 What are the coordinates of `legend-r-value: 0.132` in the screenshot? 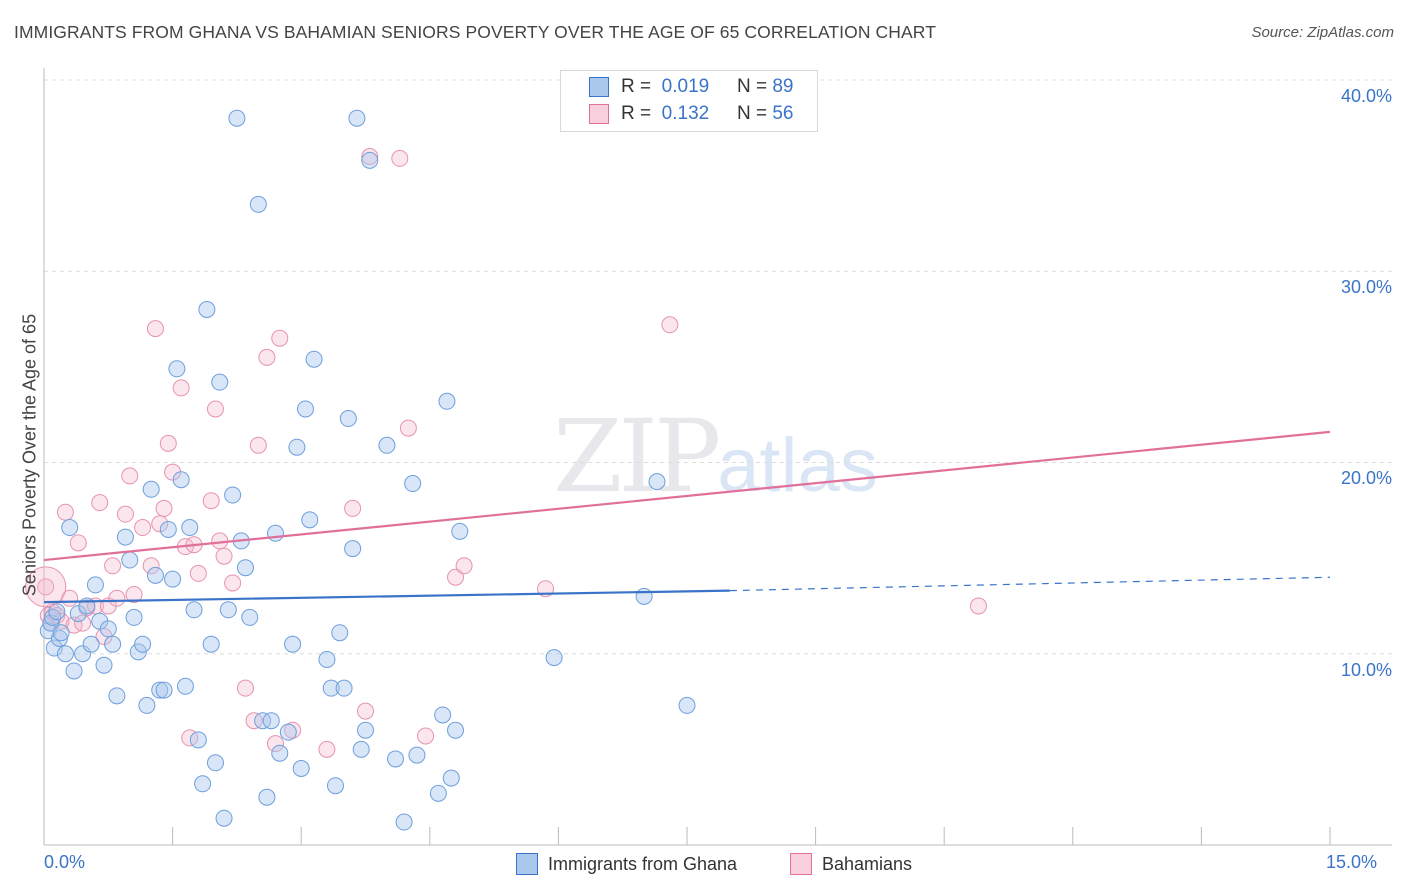 It's located at (685, 113).